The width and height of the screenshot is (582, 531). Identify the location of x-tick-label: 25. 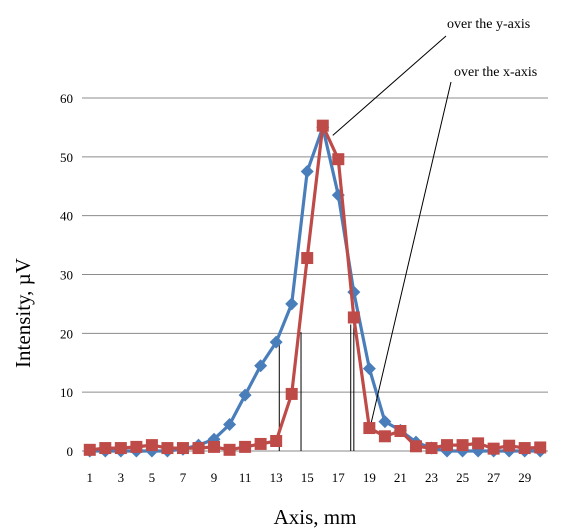
(462, 477).